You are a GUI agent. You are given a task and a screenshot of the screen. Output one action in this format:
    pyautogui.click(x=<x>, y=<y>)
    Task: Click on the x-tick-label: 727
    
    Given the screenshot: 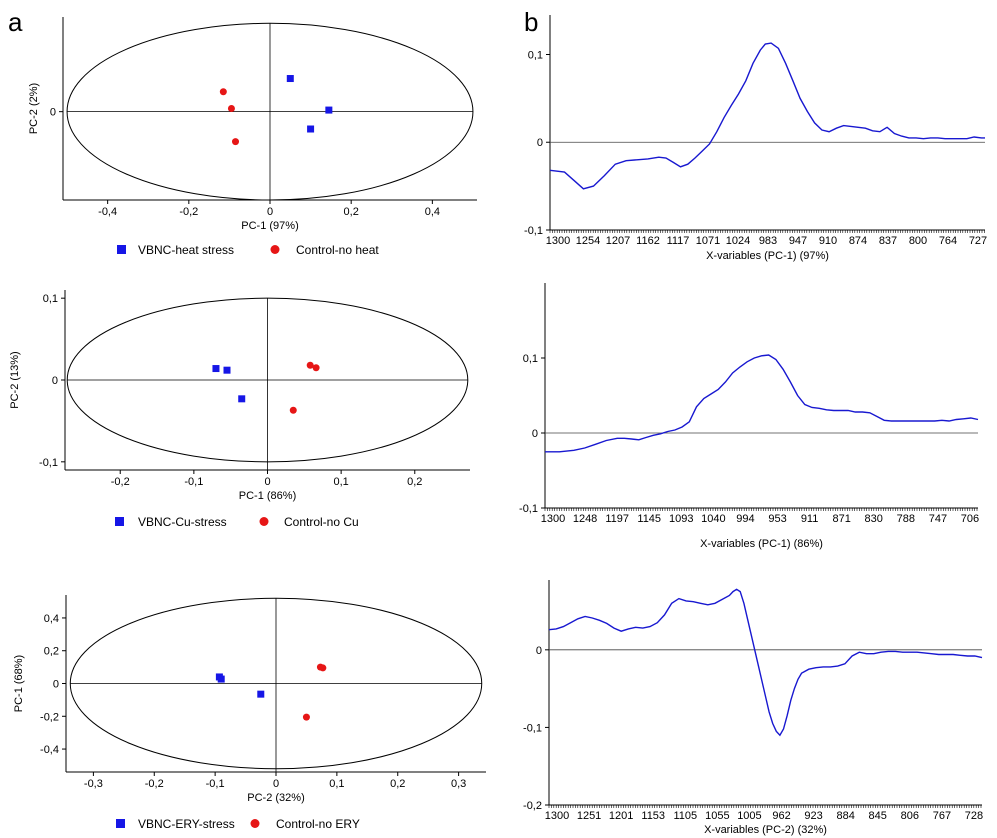 What is the action you would take?
    pyautogui.click(x=978, y=241)
    